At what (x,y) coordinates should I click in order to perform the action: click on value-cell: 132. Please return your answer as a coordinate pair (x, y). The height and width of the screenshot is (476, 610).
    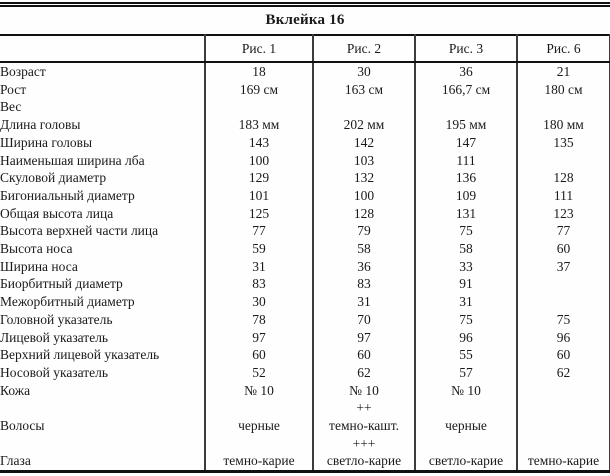
    Looking at the image, I should click on (363, 178).